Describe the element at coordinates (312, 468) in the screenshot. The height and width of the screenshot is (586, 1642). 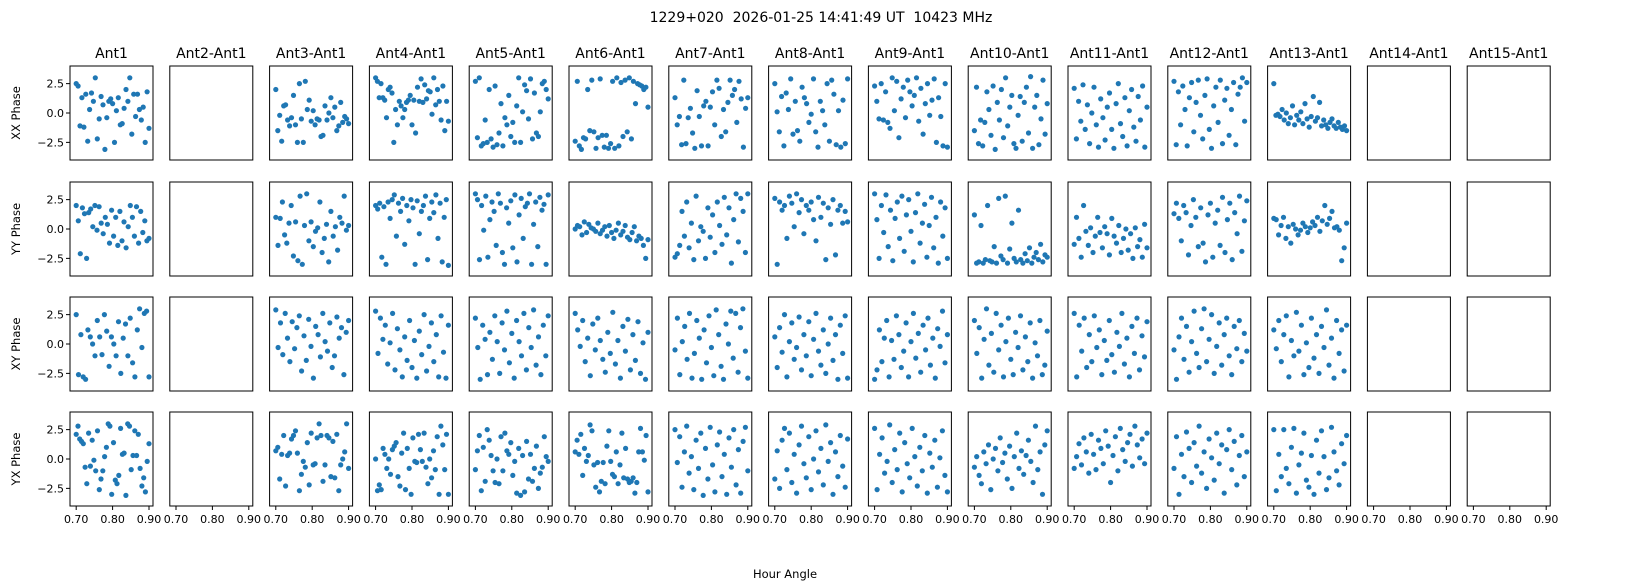
I see `subplot-ant3-ant1-yx: 0.70 0.80 0.90` at that location.